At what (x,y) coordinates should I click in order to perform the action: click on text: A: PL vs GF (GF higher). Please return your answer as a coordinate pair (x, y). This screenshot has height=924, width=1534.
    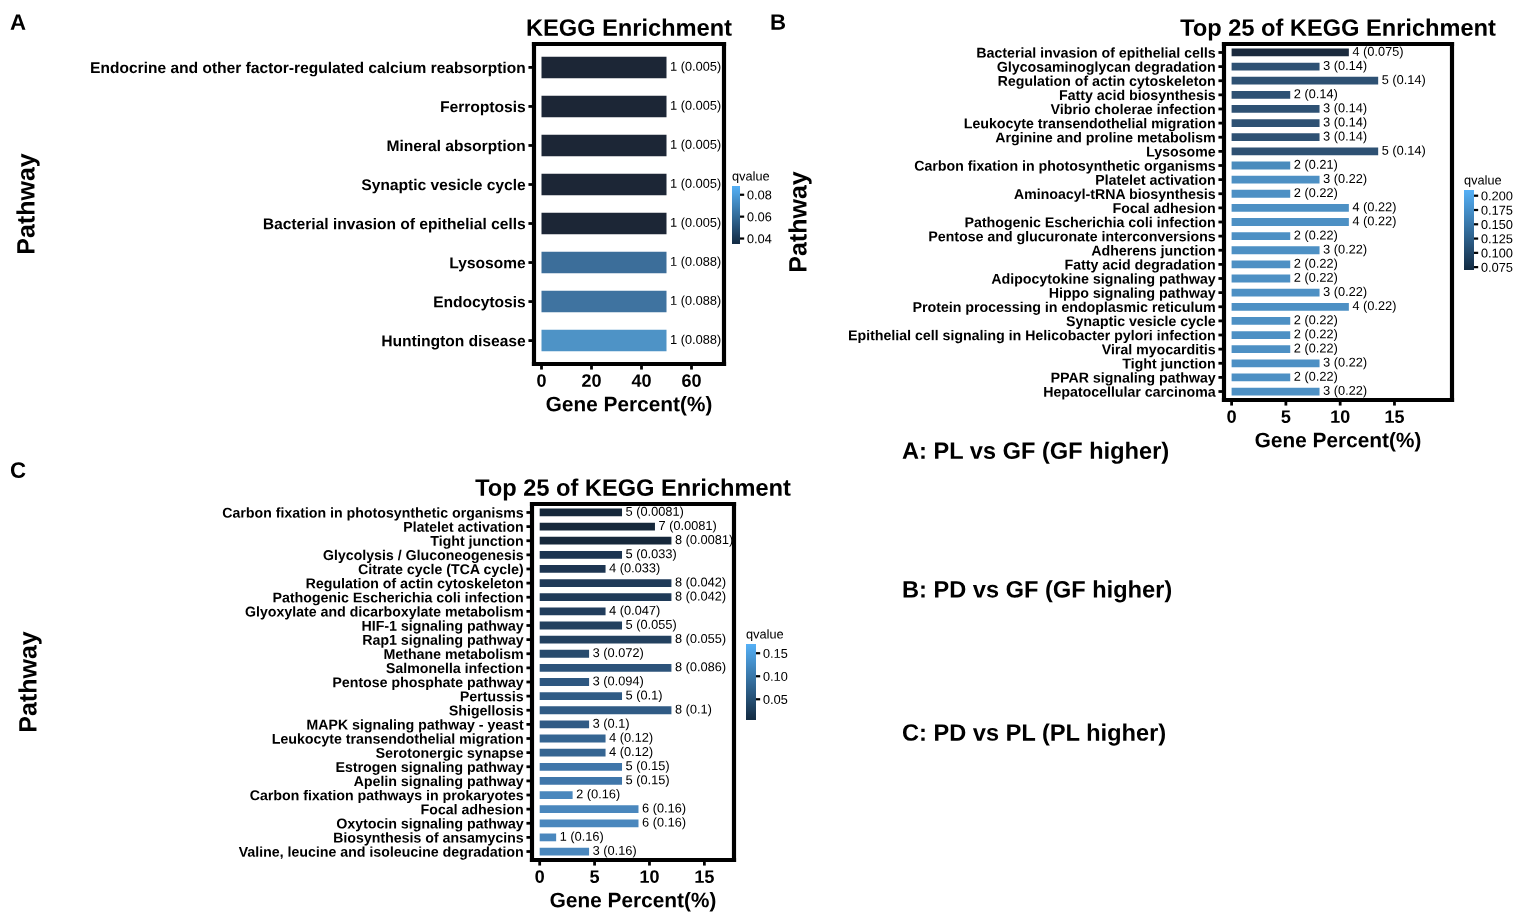
    Looking at the image, I should click on (1035, 452).